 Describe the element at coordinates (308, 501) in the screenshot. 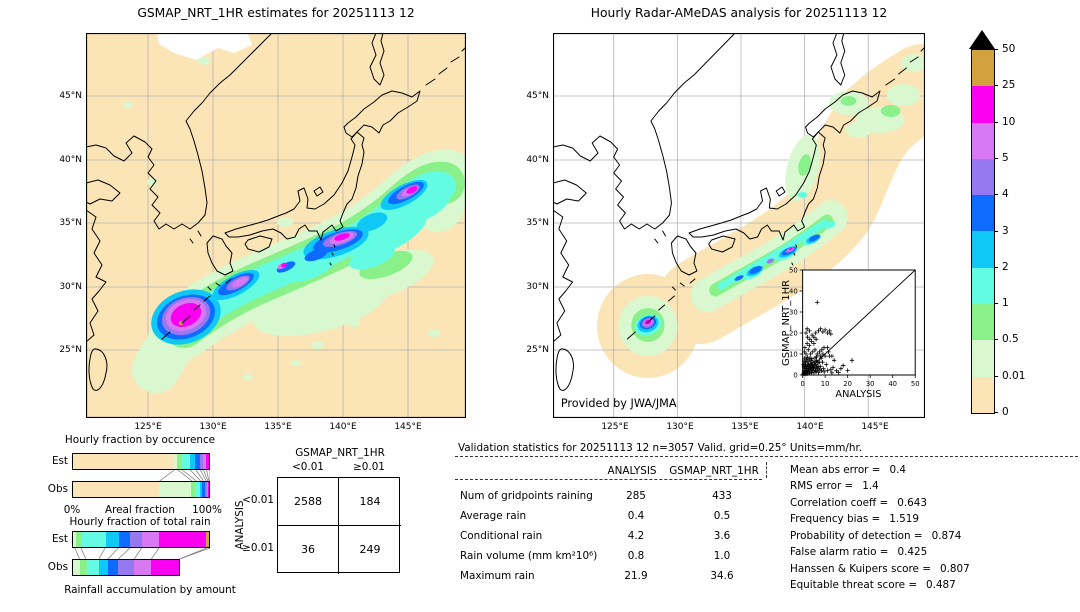

I see `contingency-hit-none: 2588` at that location.